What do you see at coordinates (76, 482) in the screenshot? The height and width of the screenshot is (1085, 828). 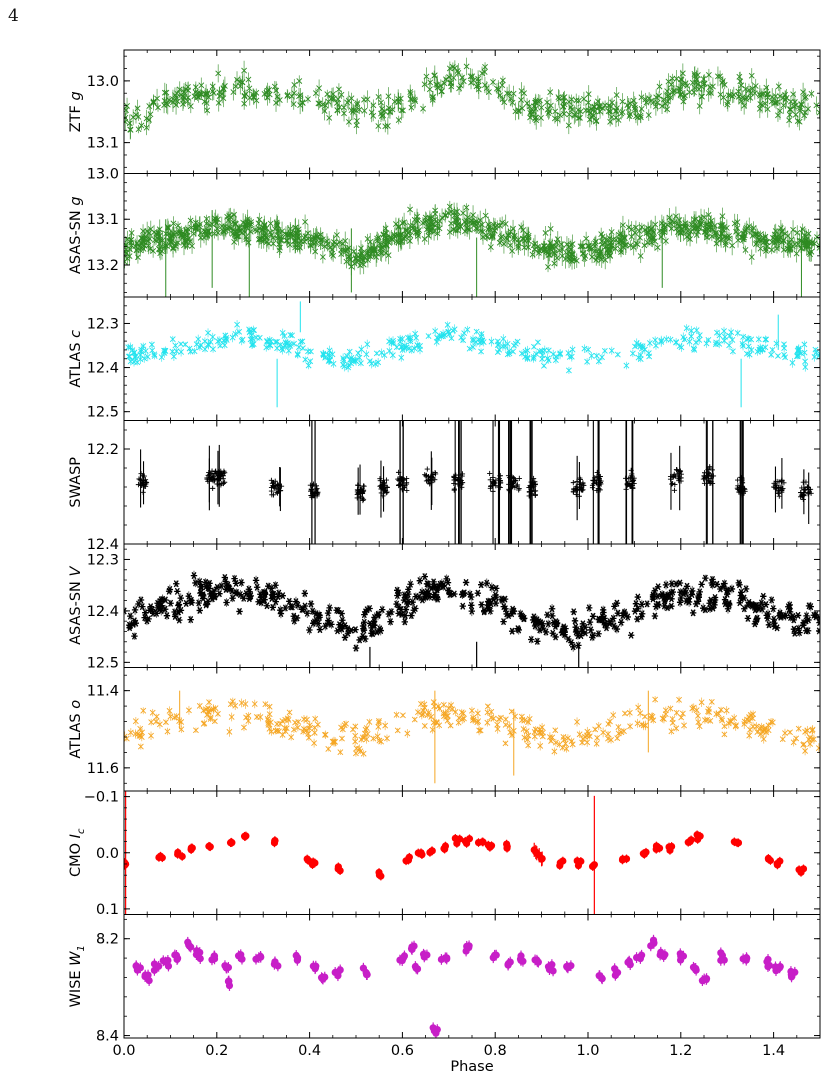 I see `y-axis-label: SWASP` at bounding box center [76, 482].